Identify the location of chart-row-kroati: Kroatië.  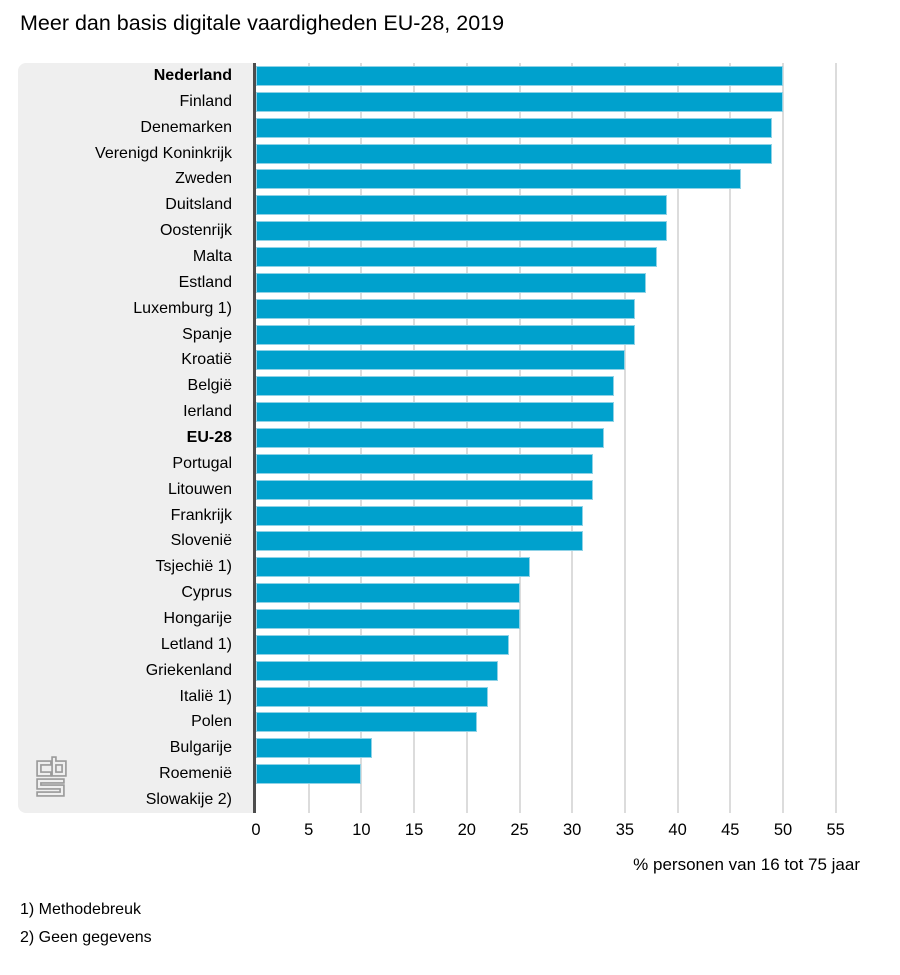
(439, 360).